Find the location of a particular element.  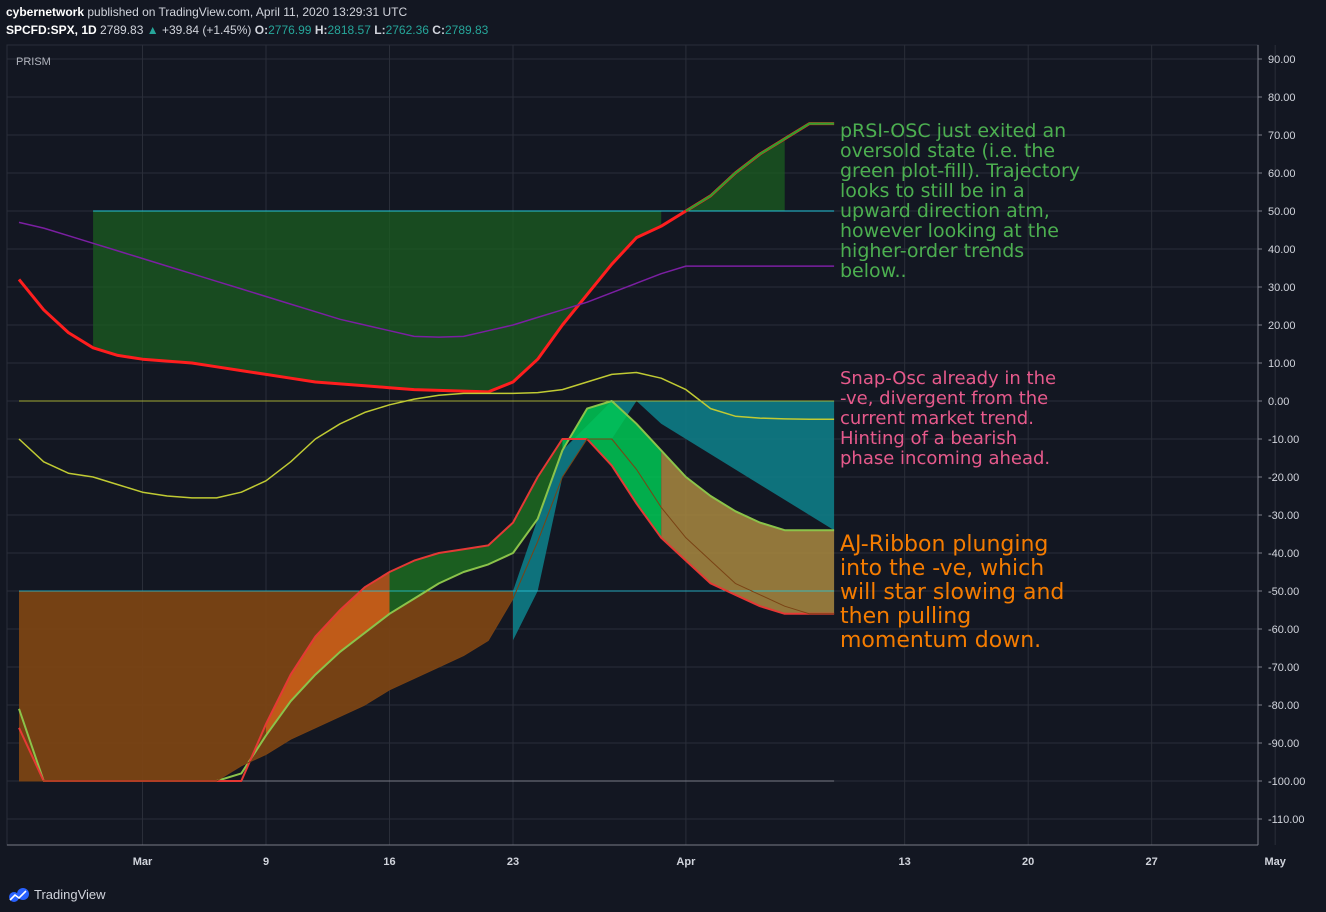

snap-osc-line is located at coordinates (426, 435).